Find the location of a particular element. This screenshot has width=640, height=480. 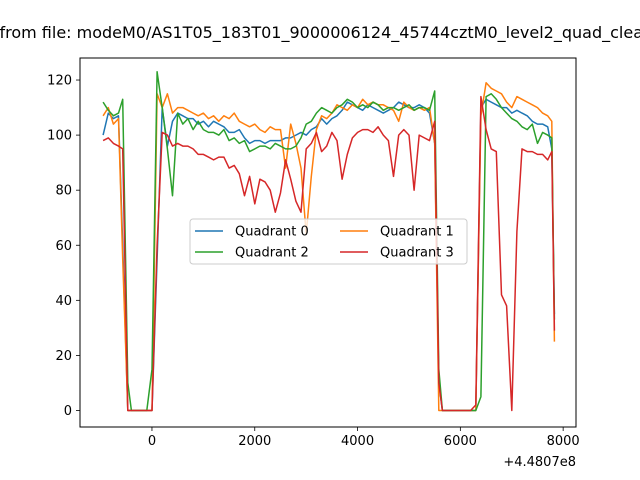

x-tick-label: 6000 is located at coordinates (460, 441).